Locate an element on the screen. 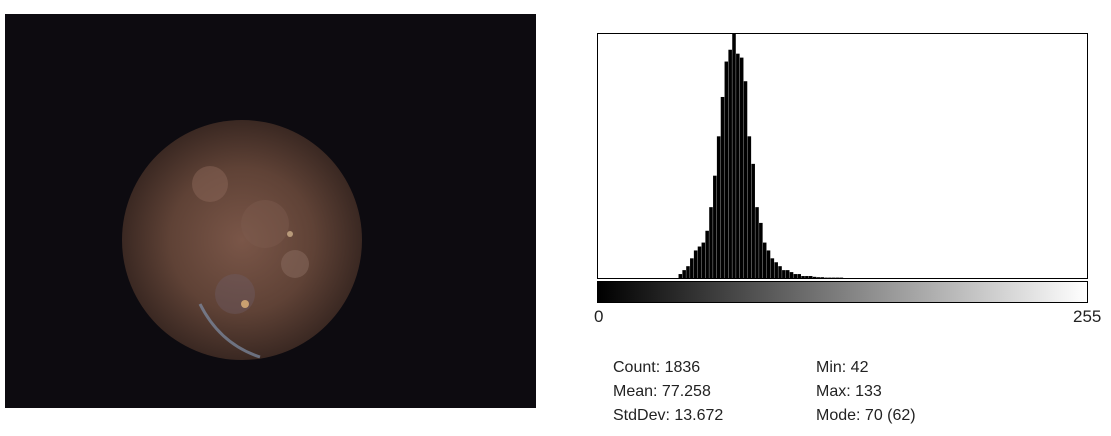 The width and height of the screenshot is (1111, 436). histogram-bars is located at coordinates (761, 156).